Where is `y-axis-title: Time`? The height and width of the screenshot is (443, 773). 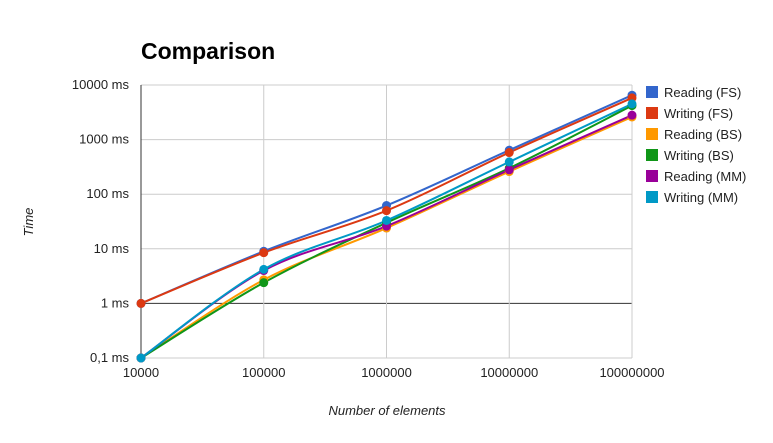 y-axis-title: Time is located at coordinates (28, 222).